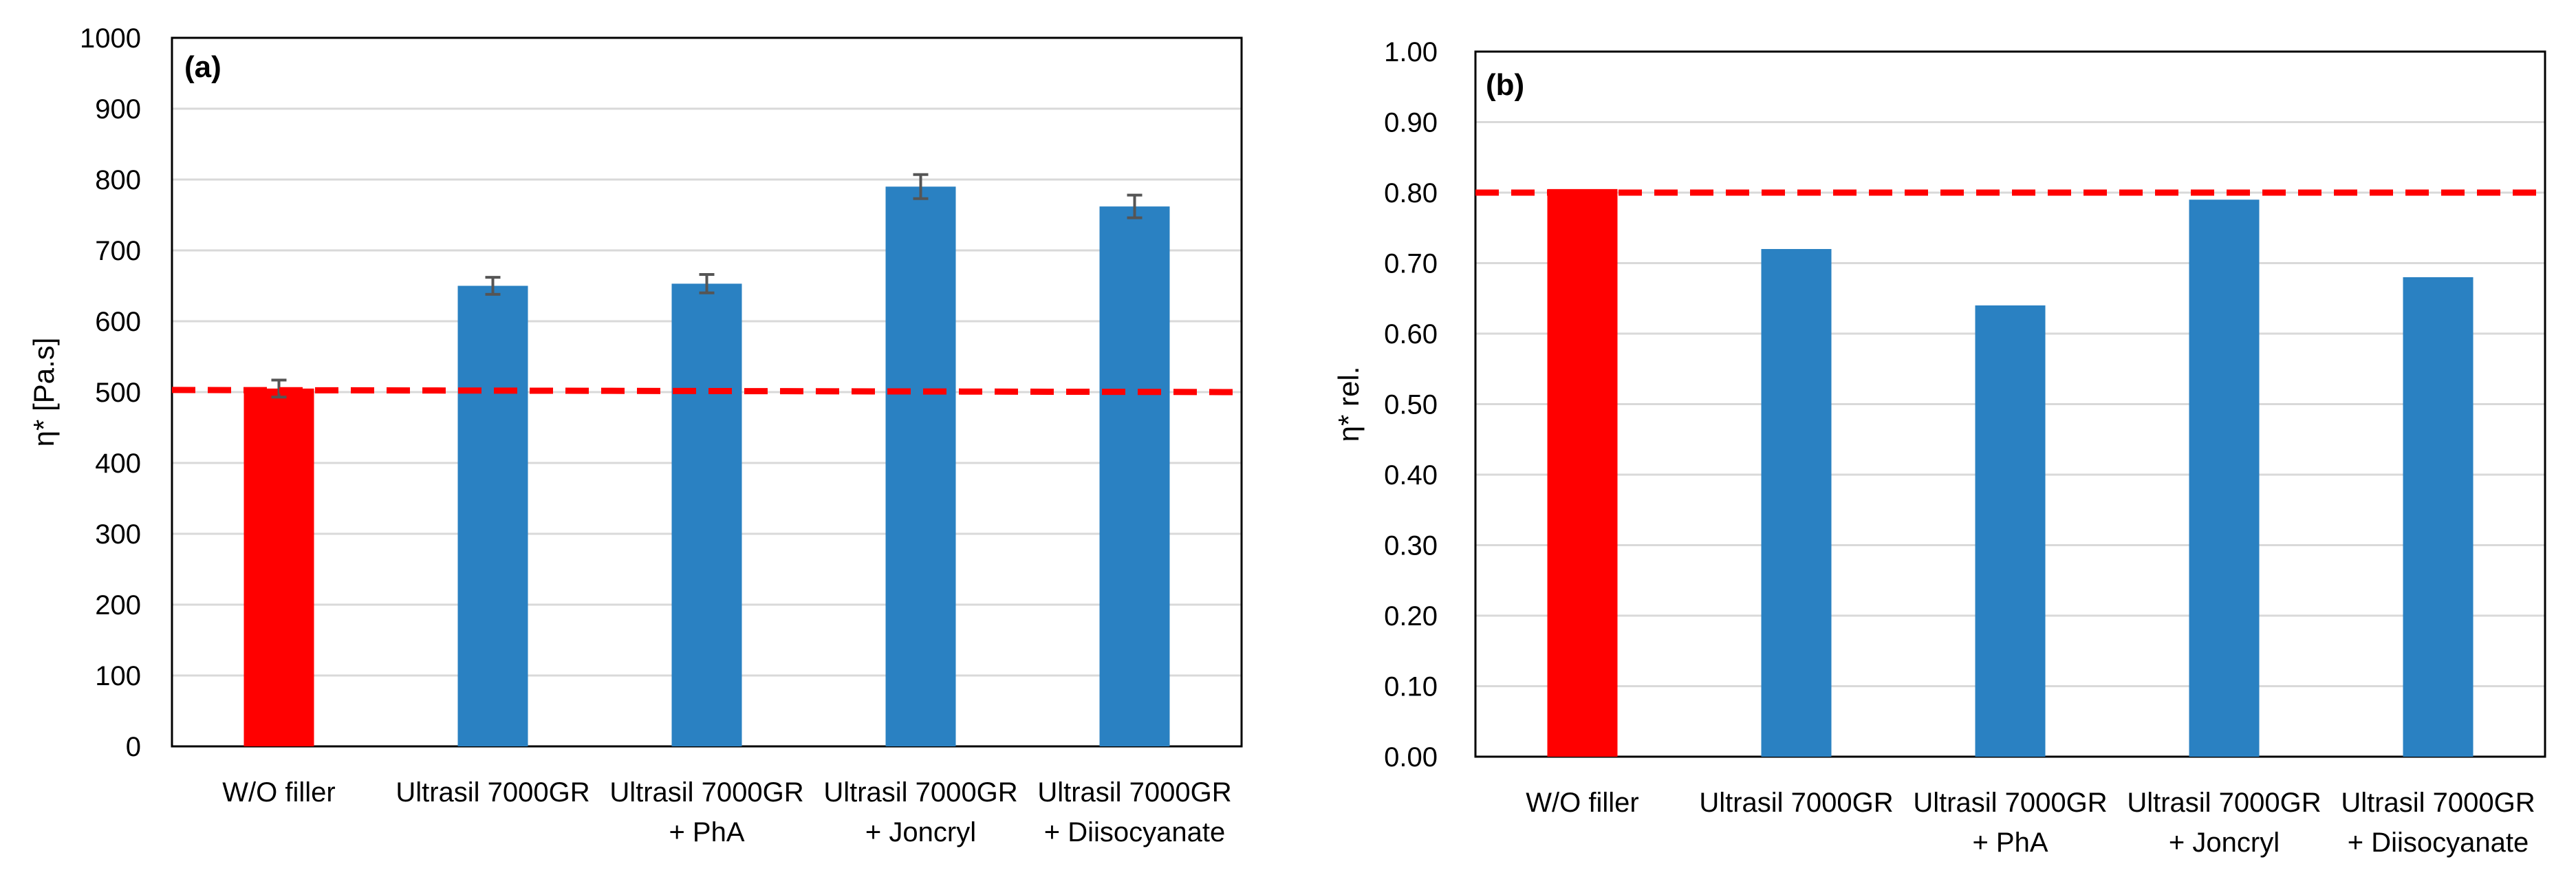 This screenshot has width=2576, height=875. I want to click on y-tick-label: 400, so click(118, 464).